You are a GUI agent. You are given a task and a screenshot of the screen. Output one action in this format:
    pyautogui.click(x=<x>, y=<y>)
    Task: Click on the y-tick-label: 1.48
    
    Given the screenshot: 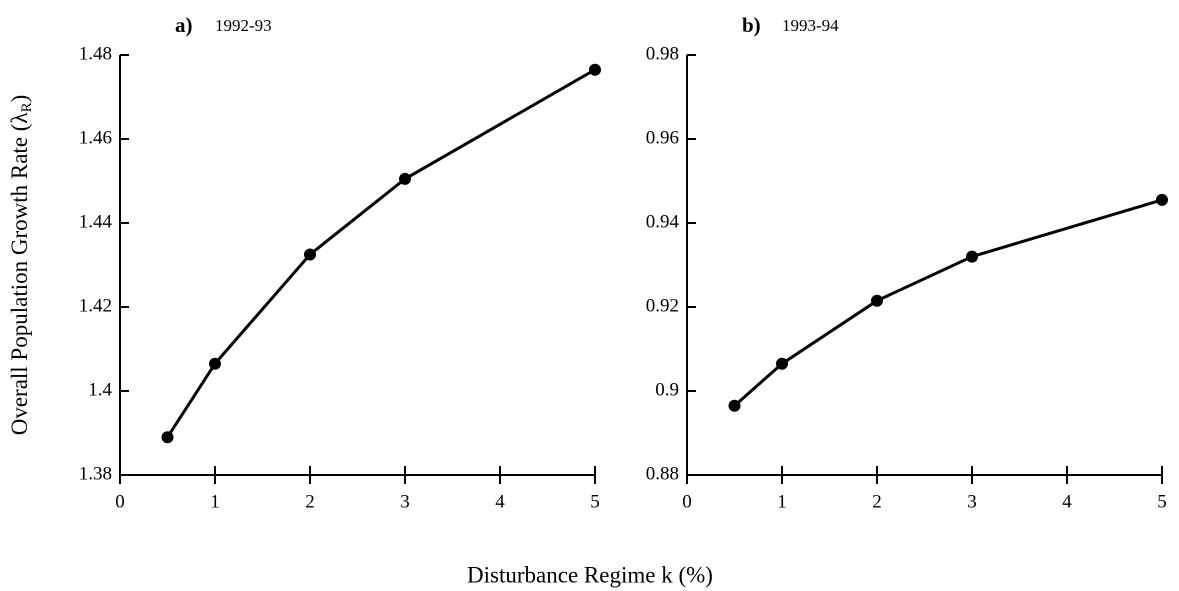 What is the action you would take?
    pyautogui.click(x=95, y=53)
    